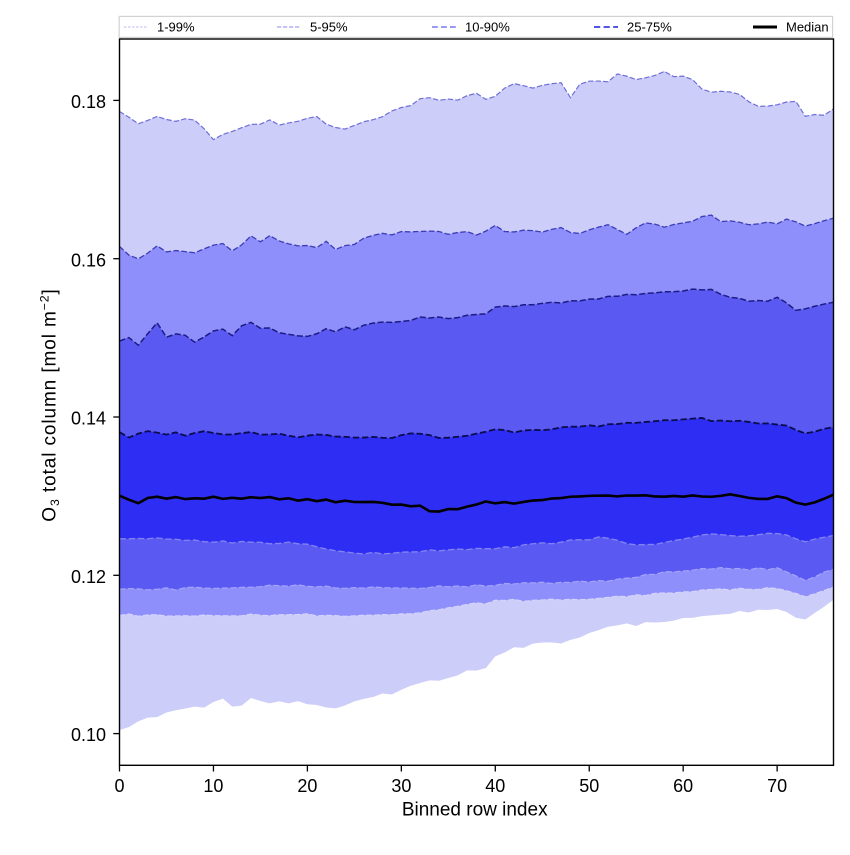  I want to click on svg-text: 0.14, so click(88, 419).